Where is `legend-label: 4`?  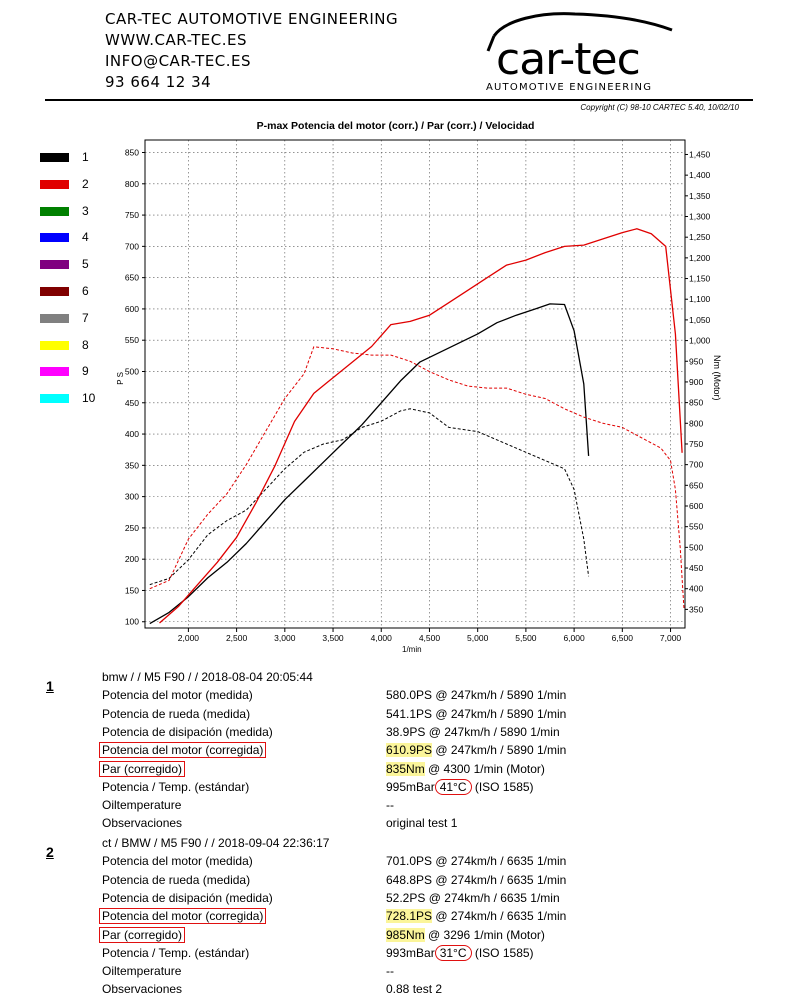 legend-label: 4 is located at coordinates (85, 237).